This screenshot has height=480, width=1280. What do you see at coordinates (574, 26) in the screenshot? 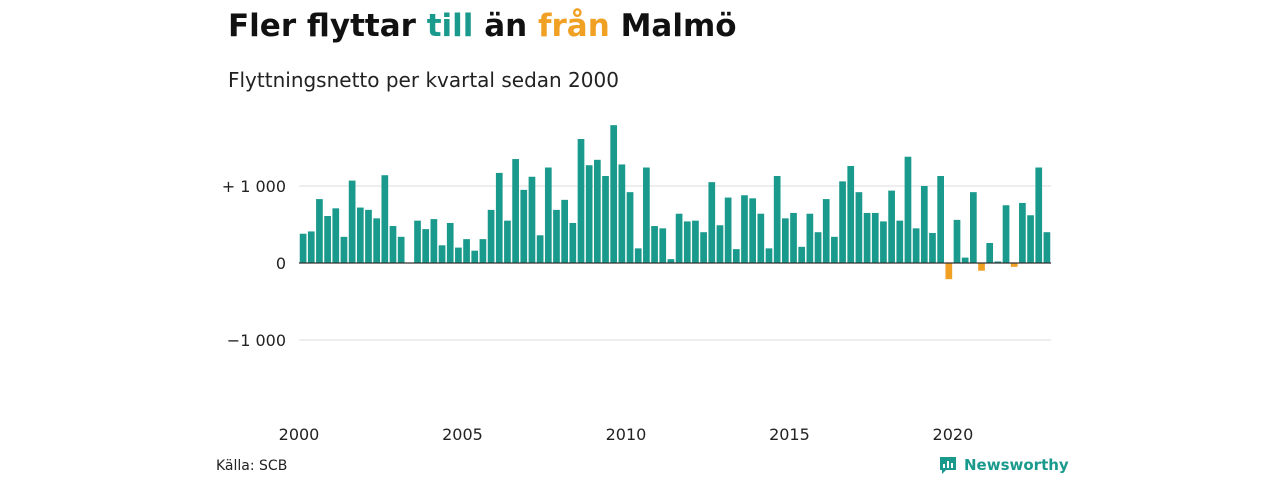
I see `title-highlight-out: från` at bounding box center [574, 26].